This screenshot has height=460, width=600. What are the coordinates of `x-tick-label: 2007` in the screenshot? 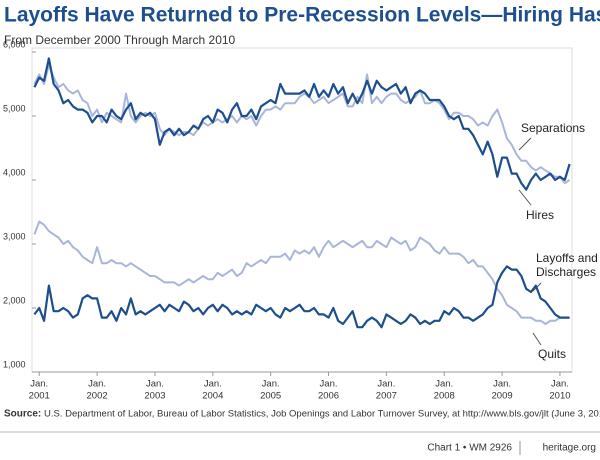 It's located at (386, 396).